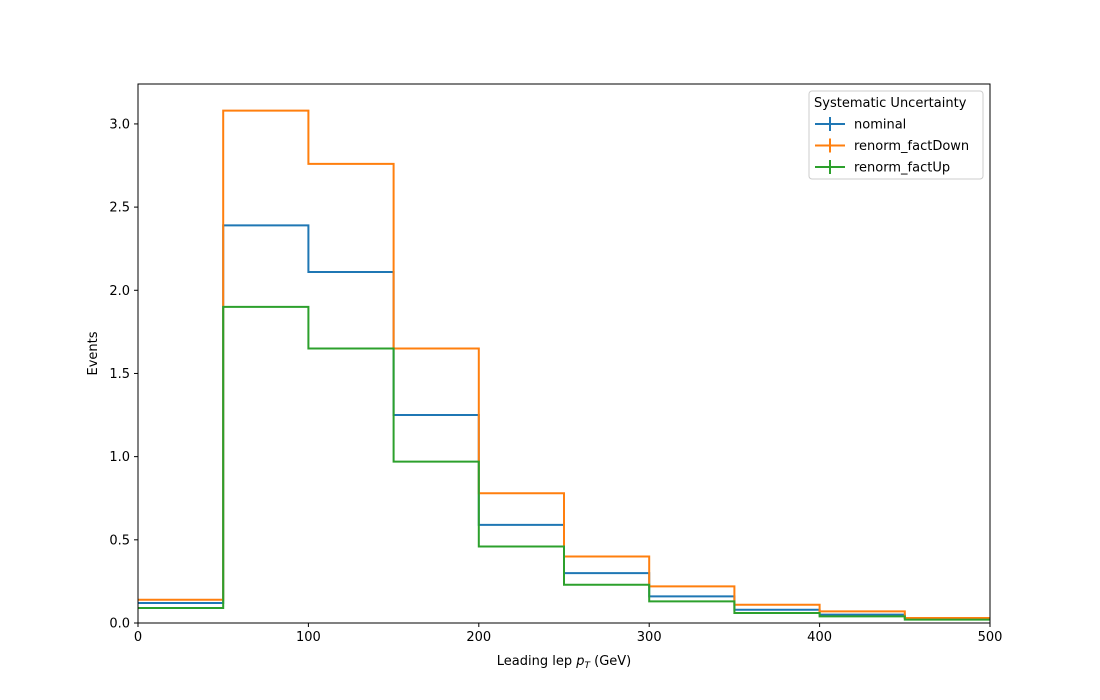 This screenshot has width=1100, height=700. Describe the element at coordinates (536, 661) in the screenshot. I see `x-axis-label-main: Leading lep` at that location.